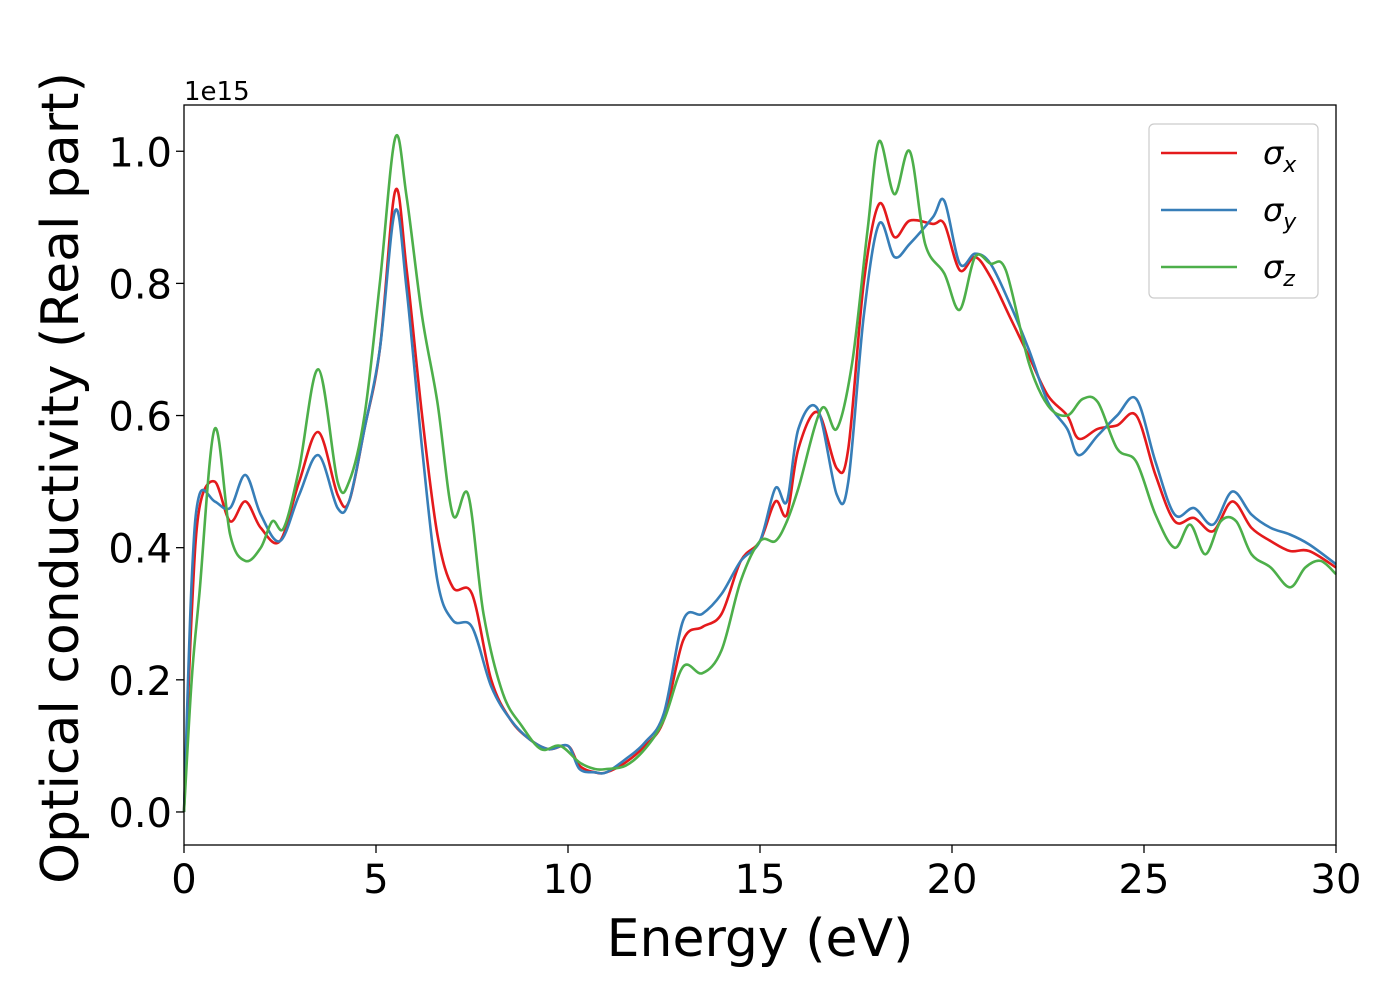  What do you see at coordinates (760, 880) in the screenshot?
I see `x-tick-label: 15` at bounding box center [760, 880].